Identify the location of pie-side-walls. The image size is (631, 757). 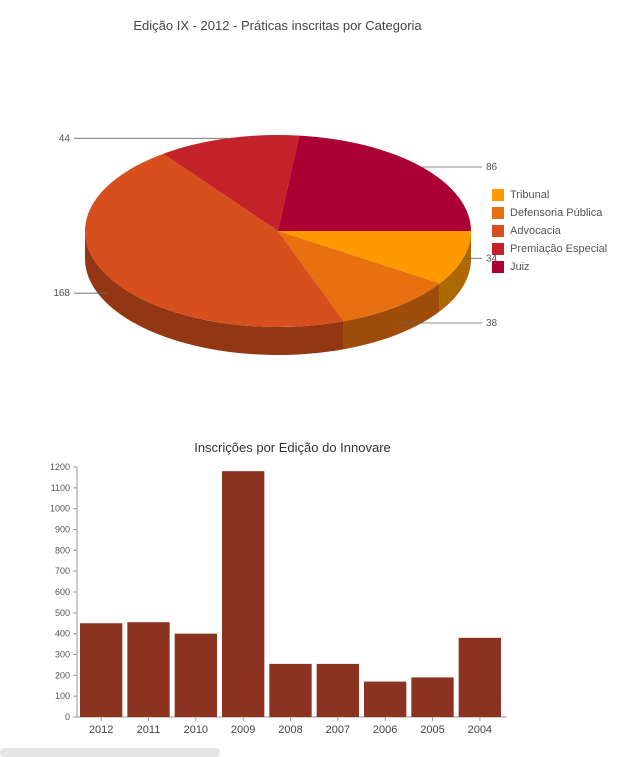
(278, 293).